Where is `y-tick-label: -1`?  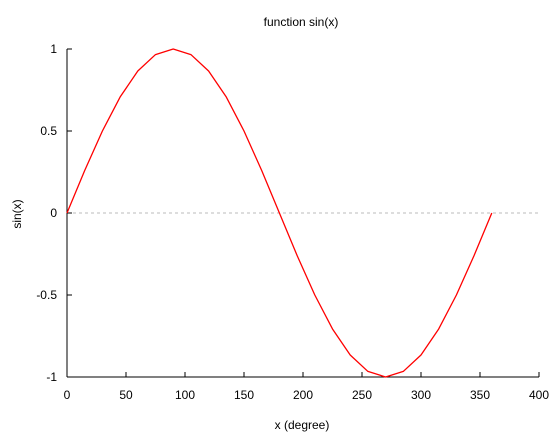 y-tick-label: -1 is located at coordinates (51, 377).